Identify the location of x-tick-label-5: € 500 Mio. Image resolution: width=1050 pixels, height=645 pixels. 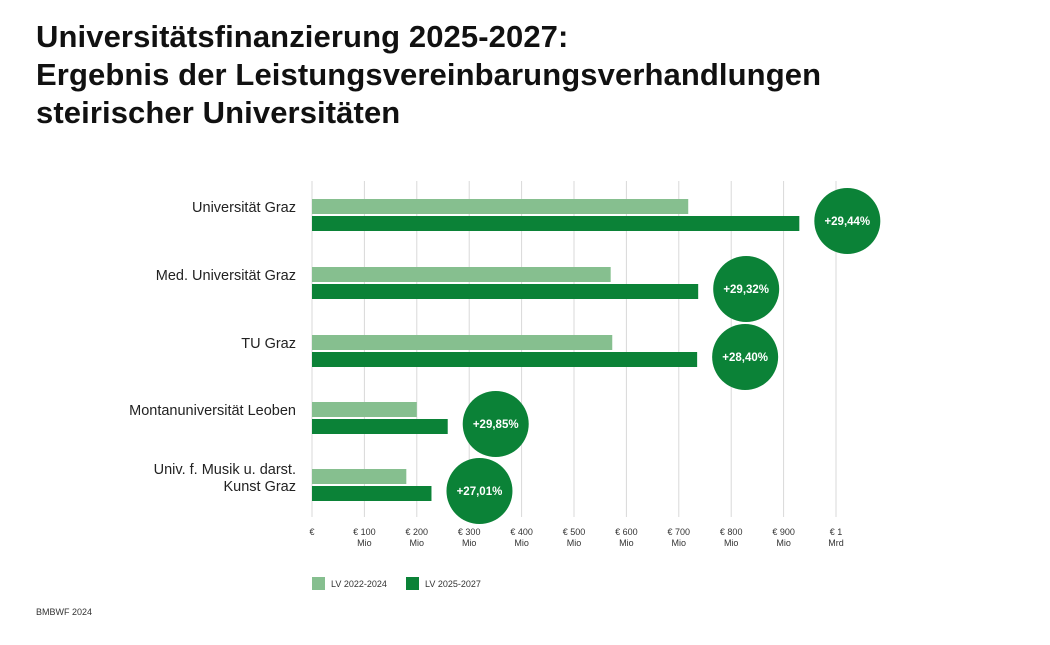
(574, 537).